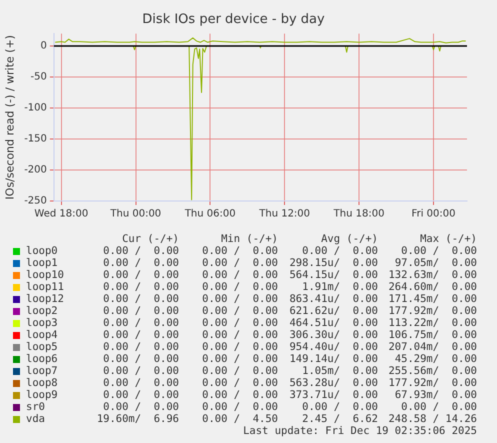 The image size is (497, 443). What do you see at coordinates (333, 323) in the screenshot?
I see `text: 464.51u/ 0.00` at bounding box center [333, 323].